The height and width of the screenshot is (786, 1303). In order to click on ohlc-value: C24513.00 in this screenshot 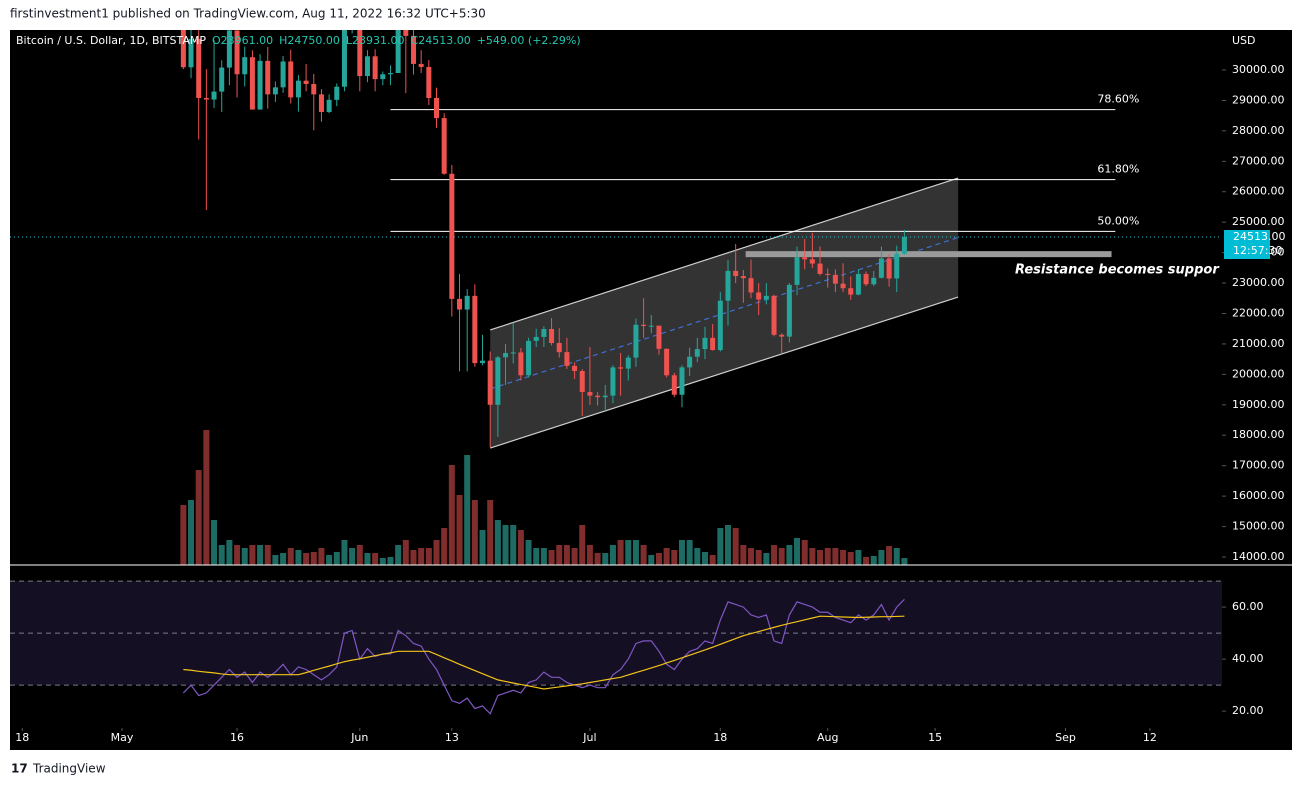, I will do `click(441, 40)`.